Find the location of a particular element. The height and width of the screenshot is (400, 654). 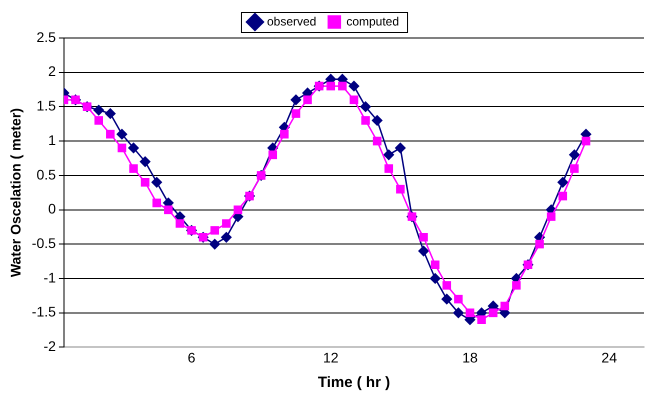

legend-label: computed is located at coordinates (373, 21).